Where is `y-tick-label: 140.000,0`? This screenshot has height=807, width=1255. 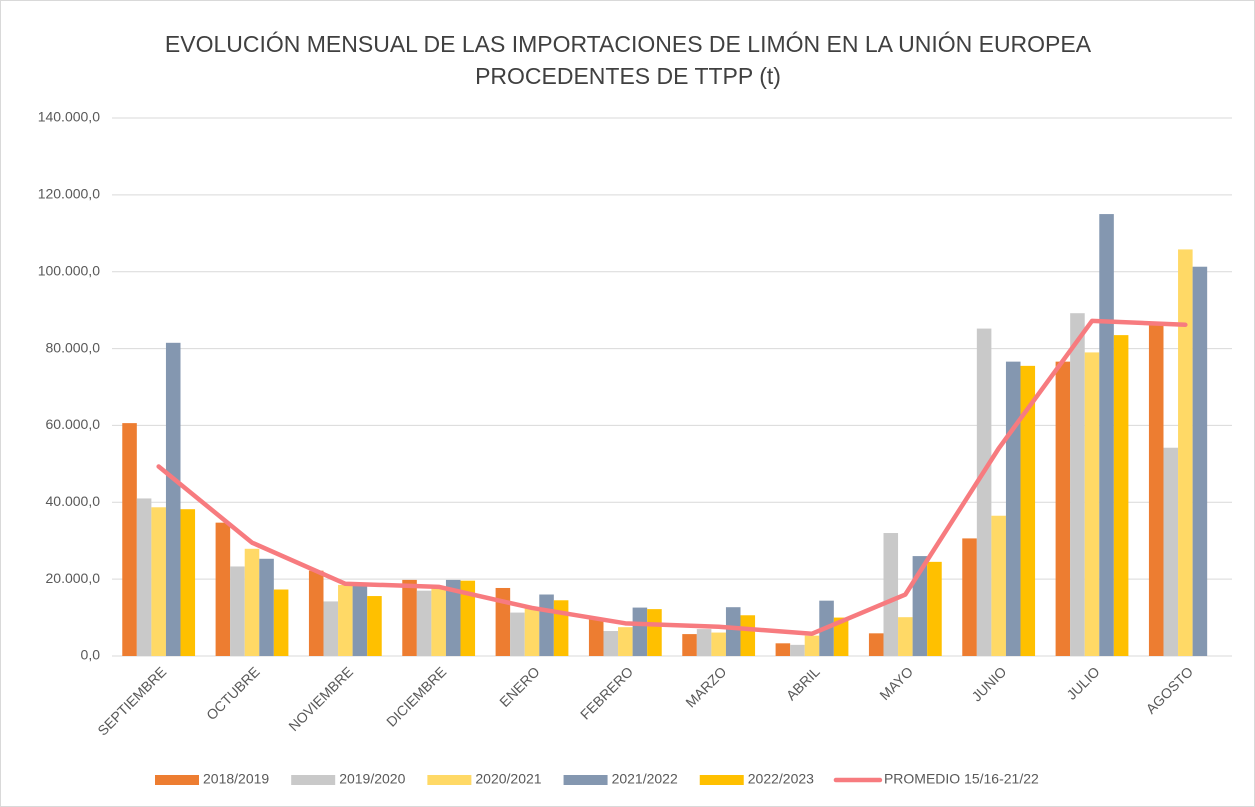 y-tick-label: 140.000,0 is located at coordinates (69, 117).